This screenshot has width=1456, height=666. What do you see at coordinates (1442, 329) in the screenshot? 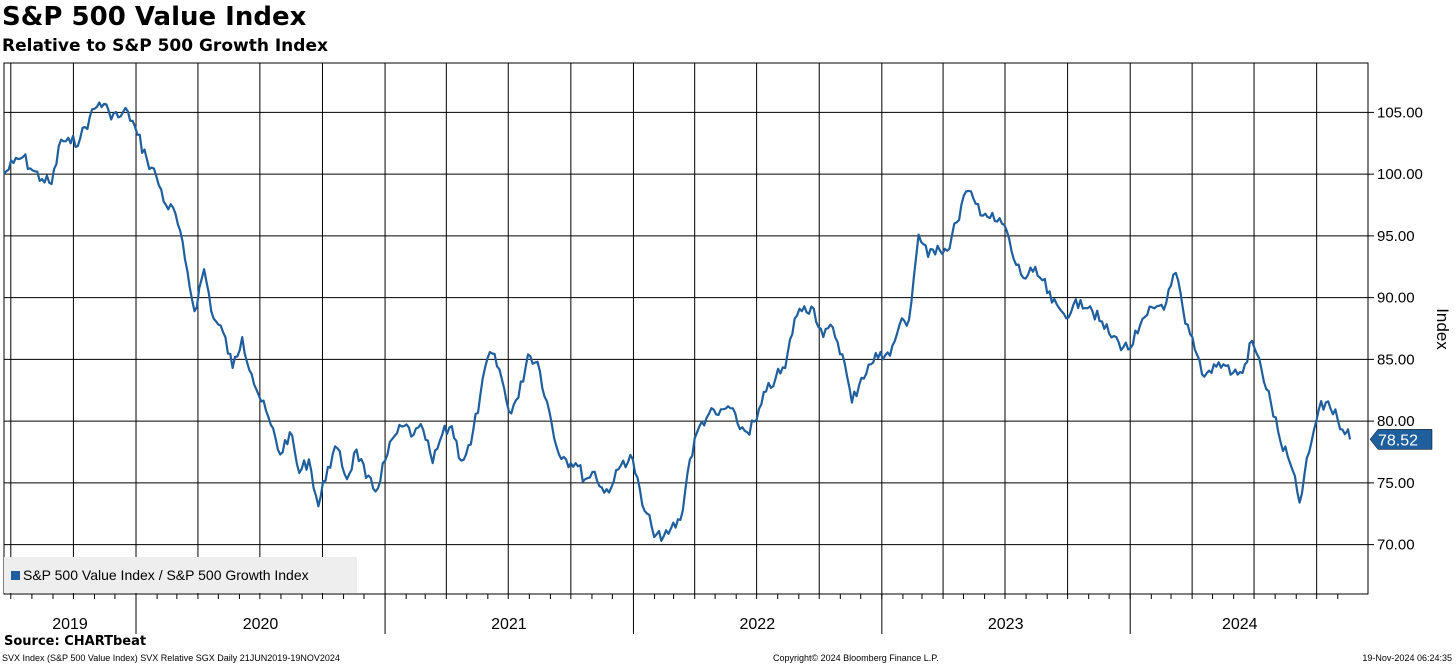
I see `y-axis-label: Index` at bounding box center [1442, 329].